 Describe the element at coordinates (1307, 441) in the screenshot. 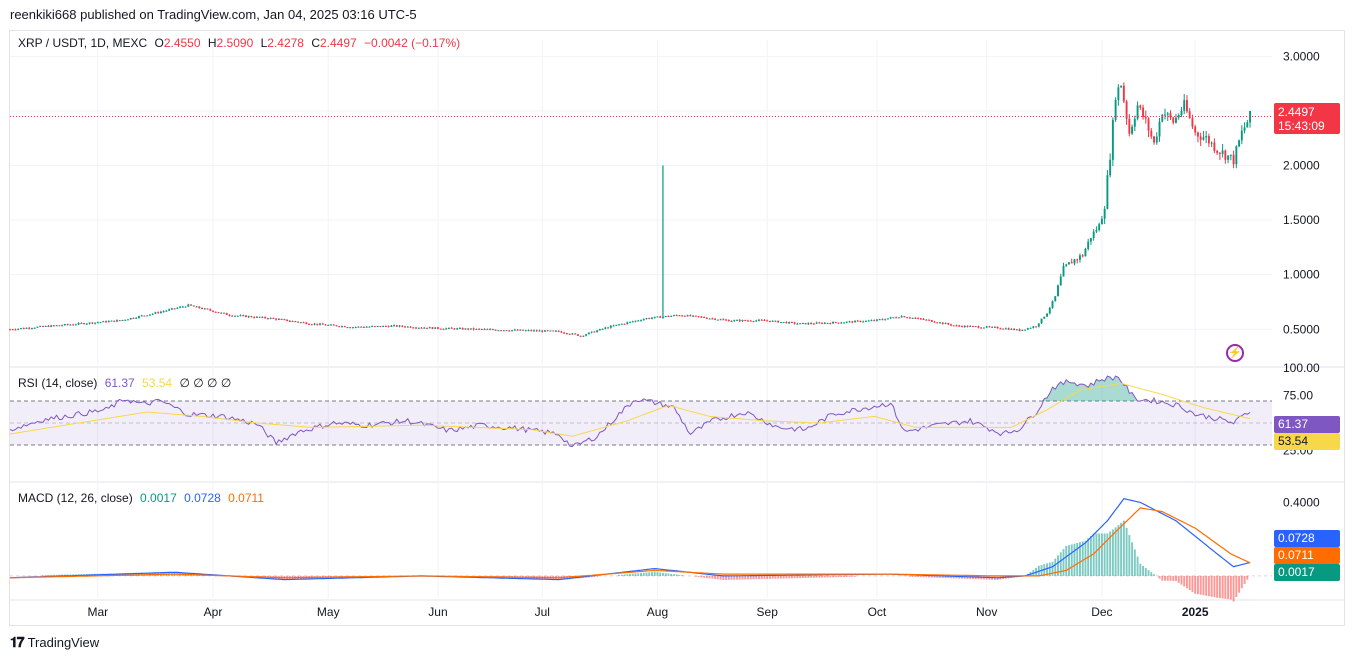

I see `rsi-ma-tag: 53.54` at that location.